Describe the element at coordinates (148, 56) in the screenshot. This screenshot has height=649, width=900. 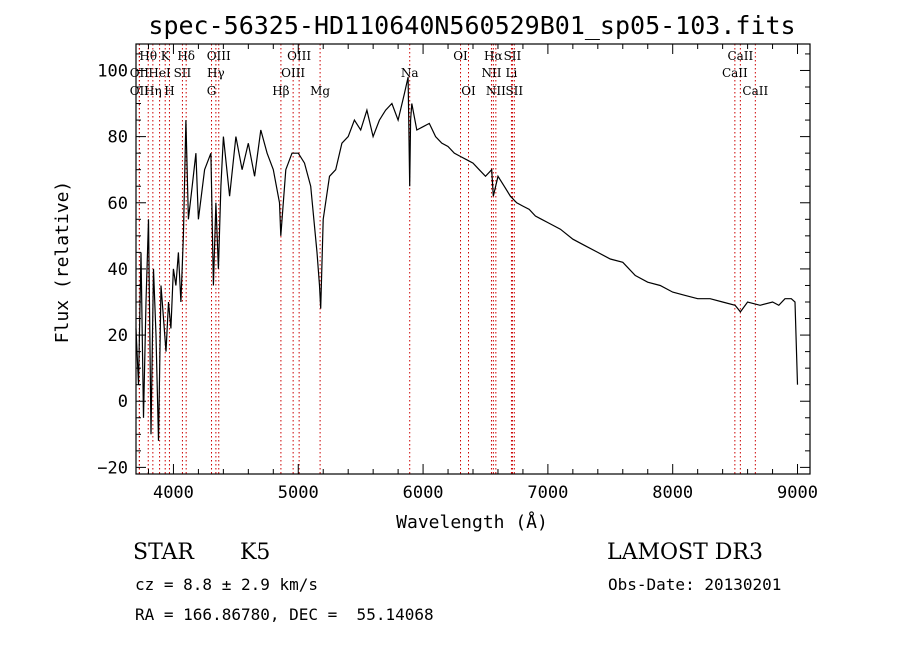
I see `spectral-line-label: Hθ` at that location.